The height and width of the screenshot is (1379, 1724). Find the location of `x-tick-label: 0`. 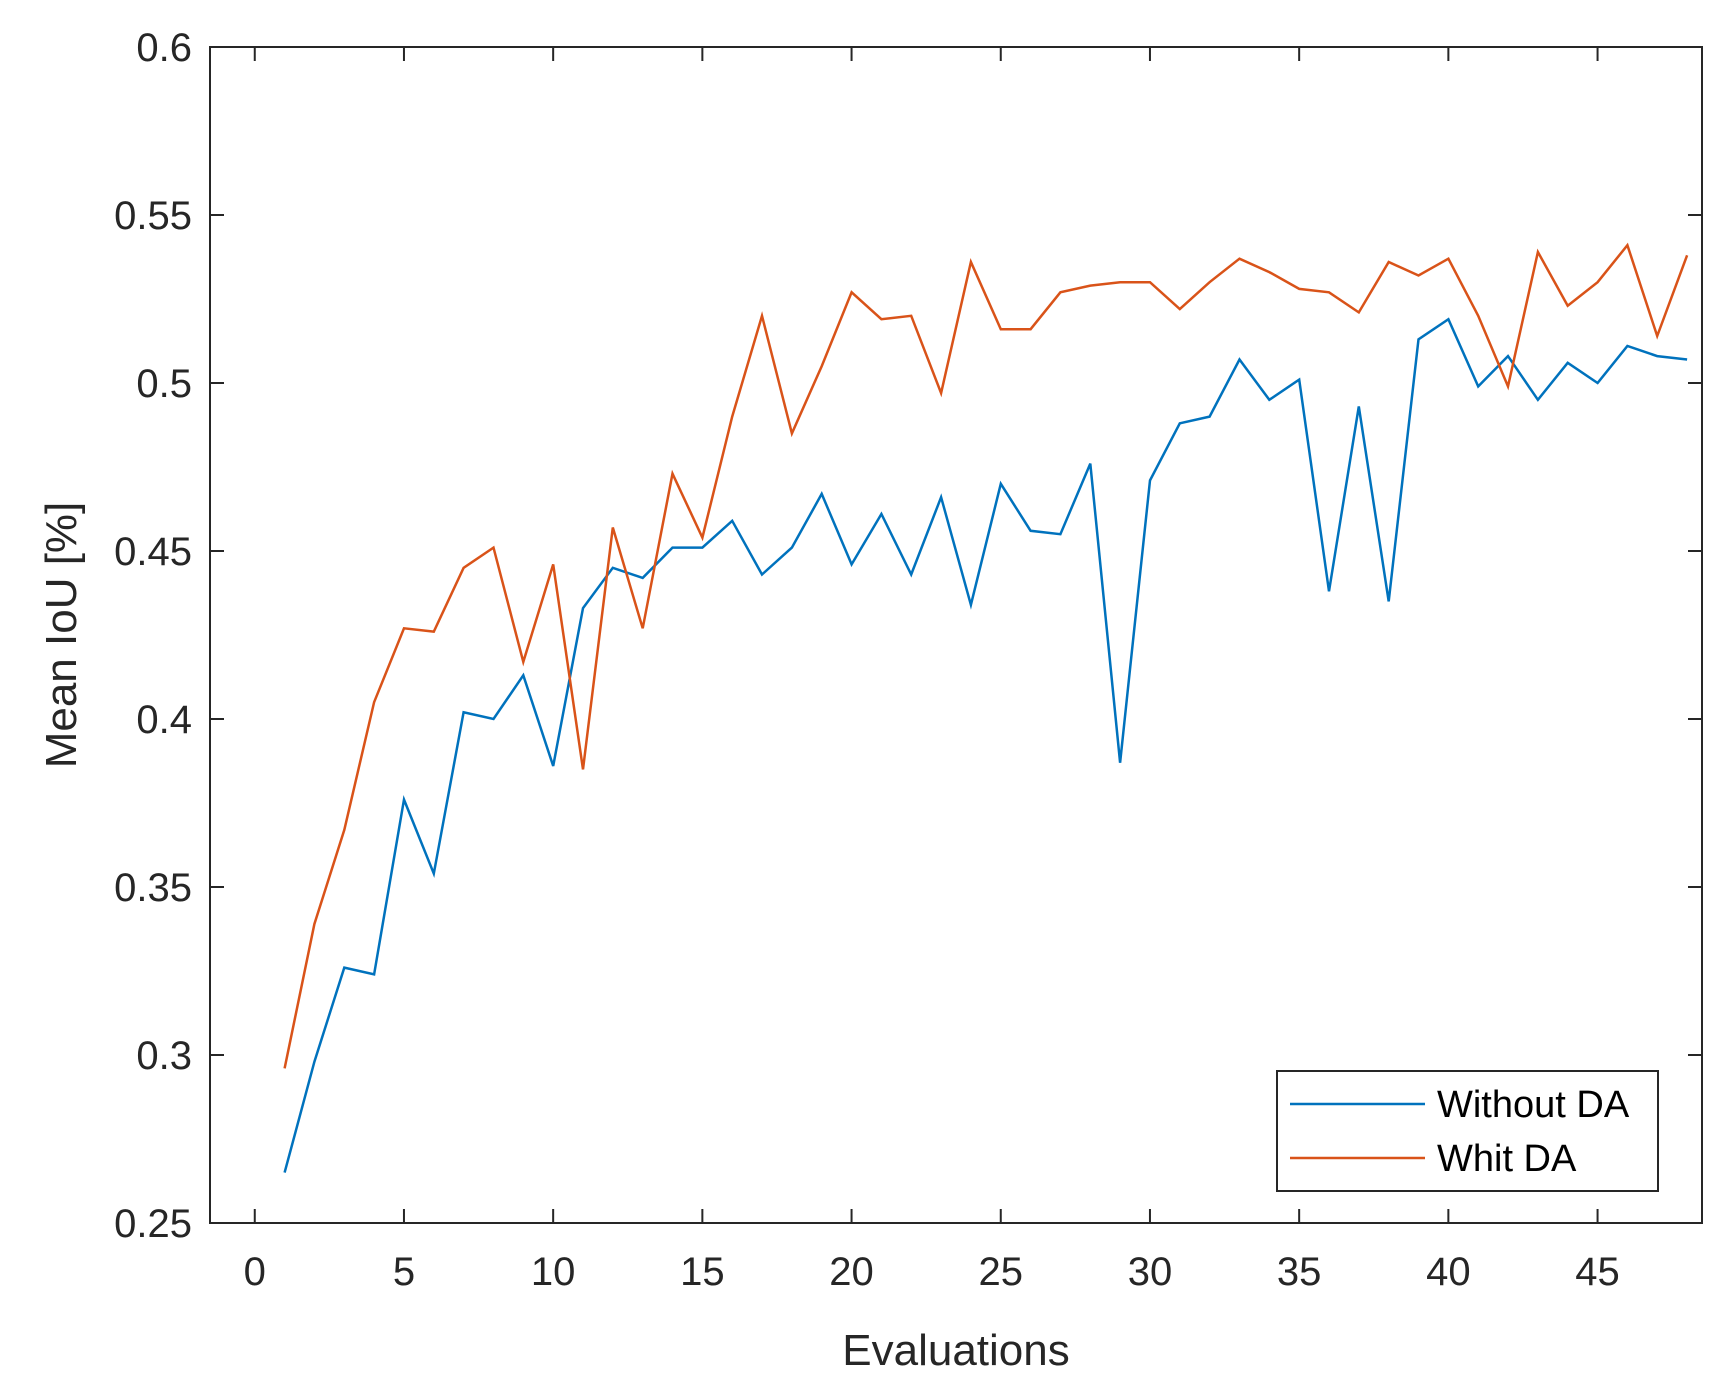

x-tick-label: 0 is located at coordinates (255, 1272).